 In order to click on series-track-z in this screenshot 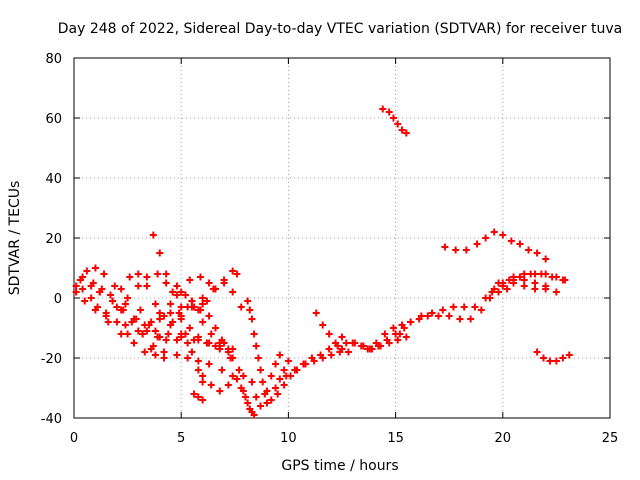, I will do `click(524, 287)`.